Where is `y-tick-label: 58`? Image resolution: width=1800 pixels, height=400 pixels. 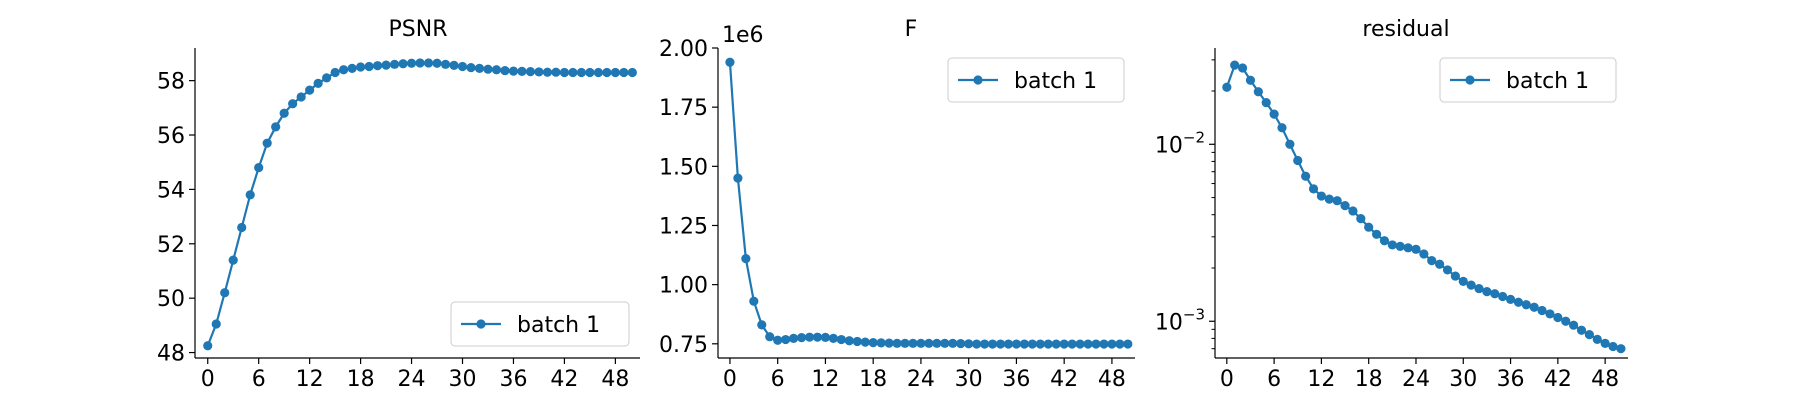
y-tick-label: 58 is located at coordinates (171, 82).